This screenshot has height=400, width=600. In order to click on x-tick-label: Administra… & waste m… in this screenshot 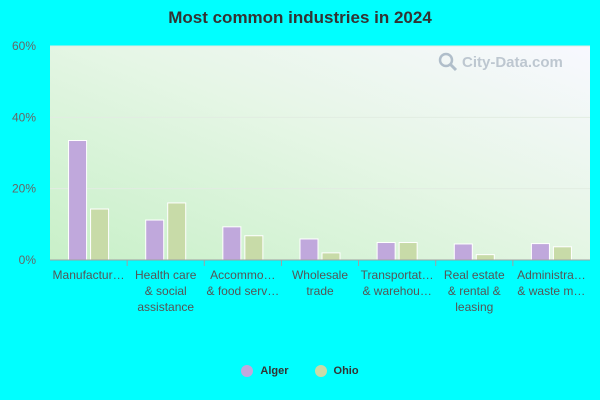, I will do `click(551, 283)`.